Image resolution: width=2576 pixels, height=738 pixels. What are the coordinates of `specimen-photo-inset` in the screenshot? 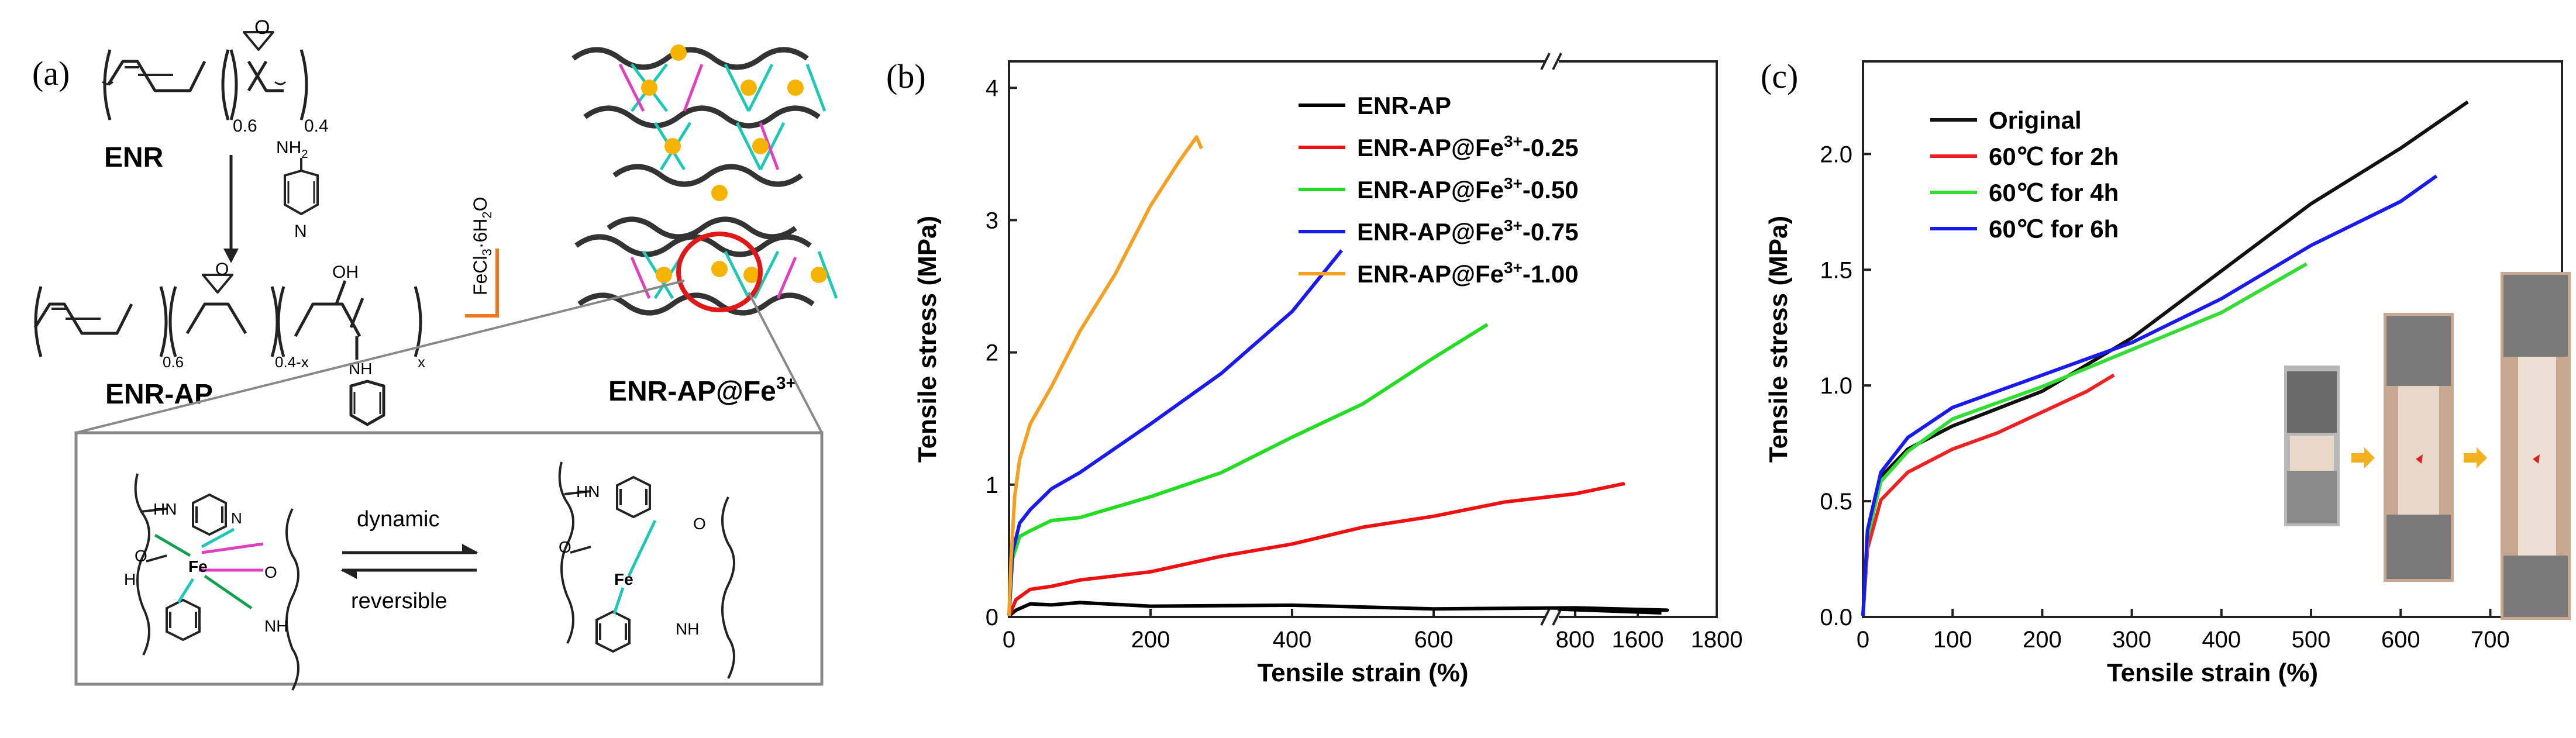 It's located at (2427, 446).